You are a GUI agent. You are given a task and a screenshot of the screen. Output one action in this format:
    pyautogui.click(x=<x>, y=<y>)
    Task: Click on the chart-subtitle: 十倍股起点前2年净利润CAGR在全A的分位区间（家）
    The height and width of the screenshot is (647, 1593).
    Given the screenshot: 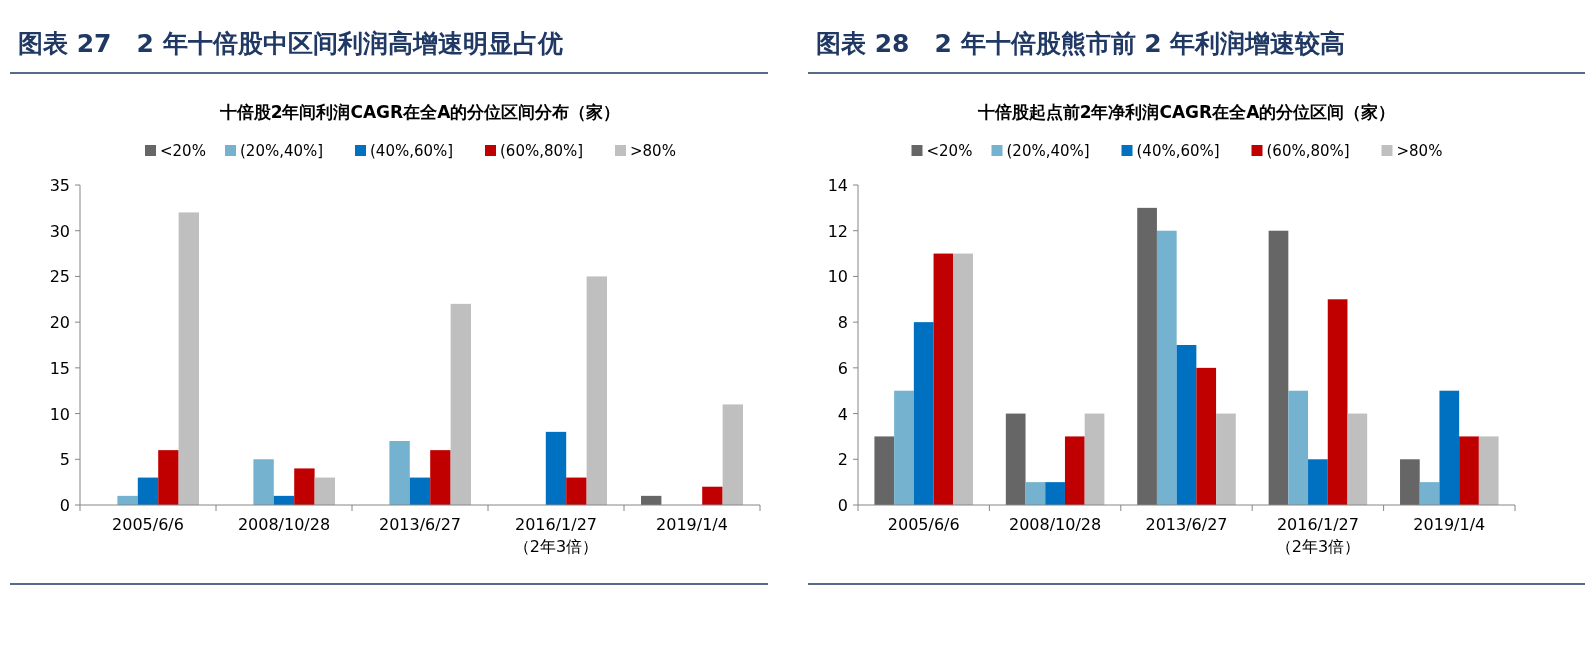 What is the action you would take?
    pyautogui.click(x=1186, y=112)
    